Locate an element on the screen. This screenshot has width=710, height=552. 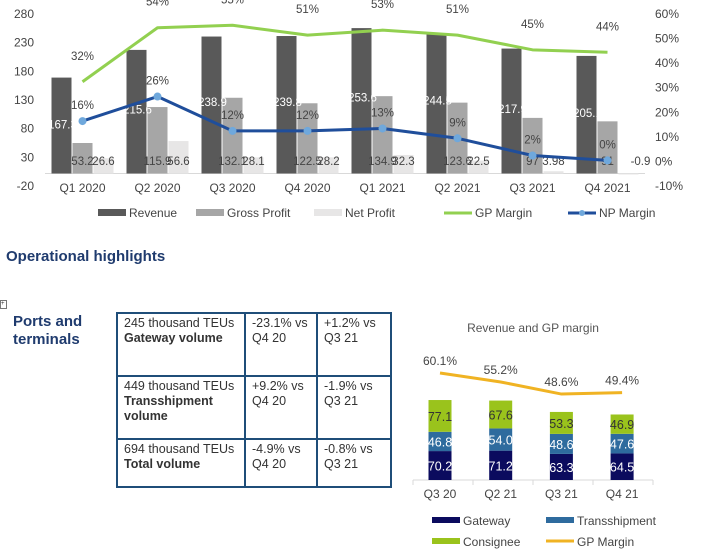
net-profit-label: 22.5 is located at coordinates (478, 162).